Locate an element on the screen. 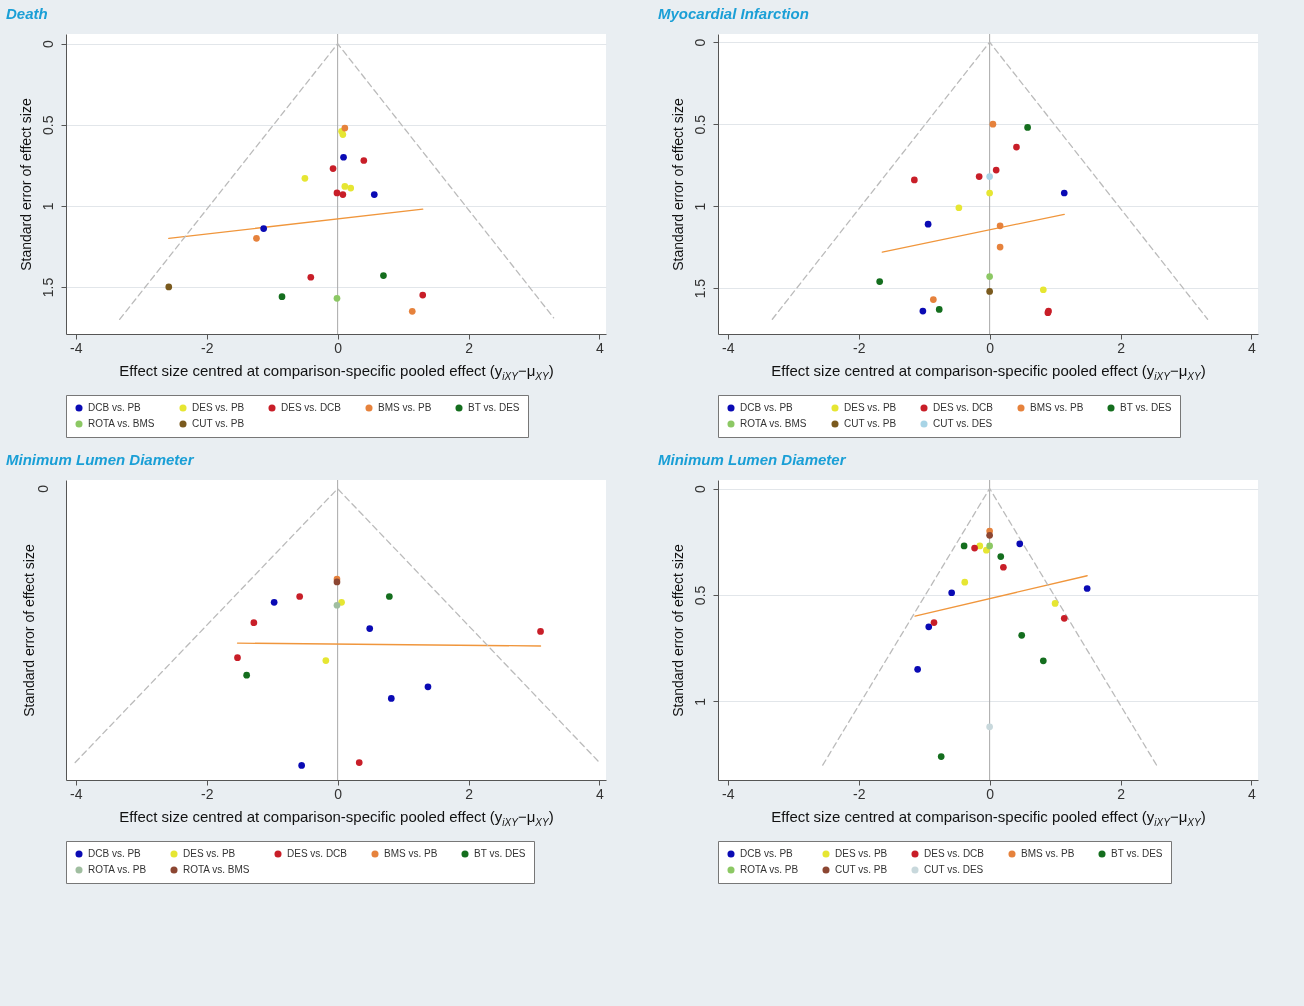  chart-title: Myocardial Infarction is located at coordinates (733, 13).